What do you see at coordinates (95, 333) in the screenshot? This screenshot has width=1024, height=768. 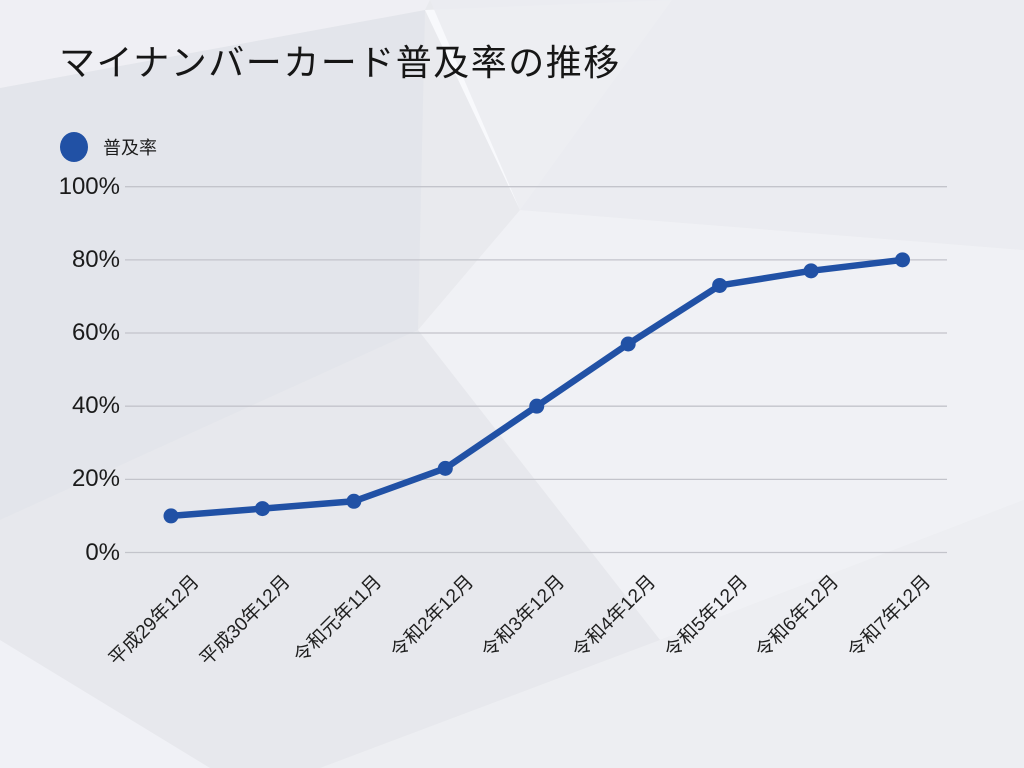 I see `y-axis-label: 60%` at bounding box center [95, 333].